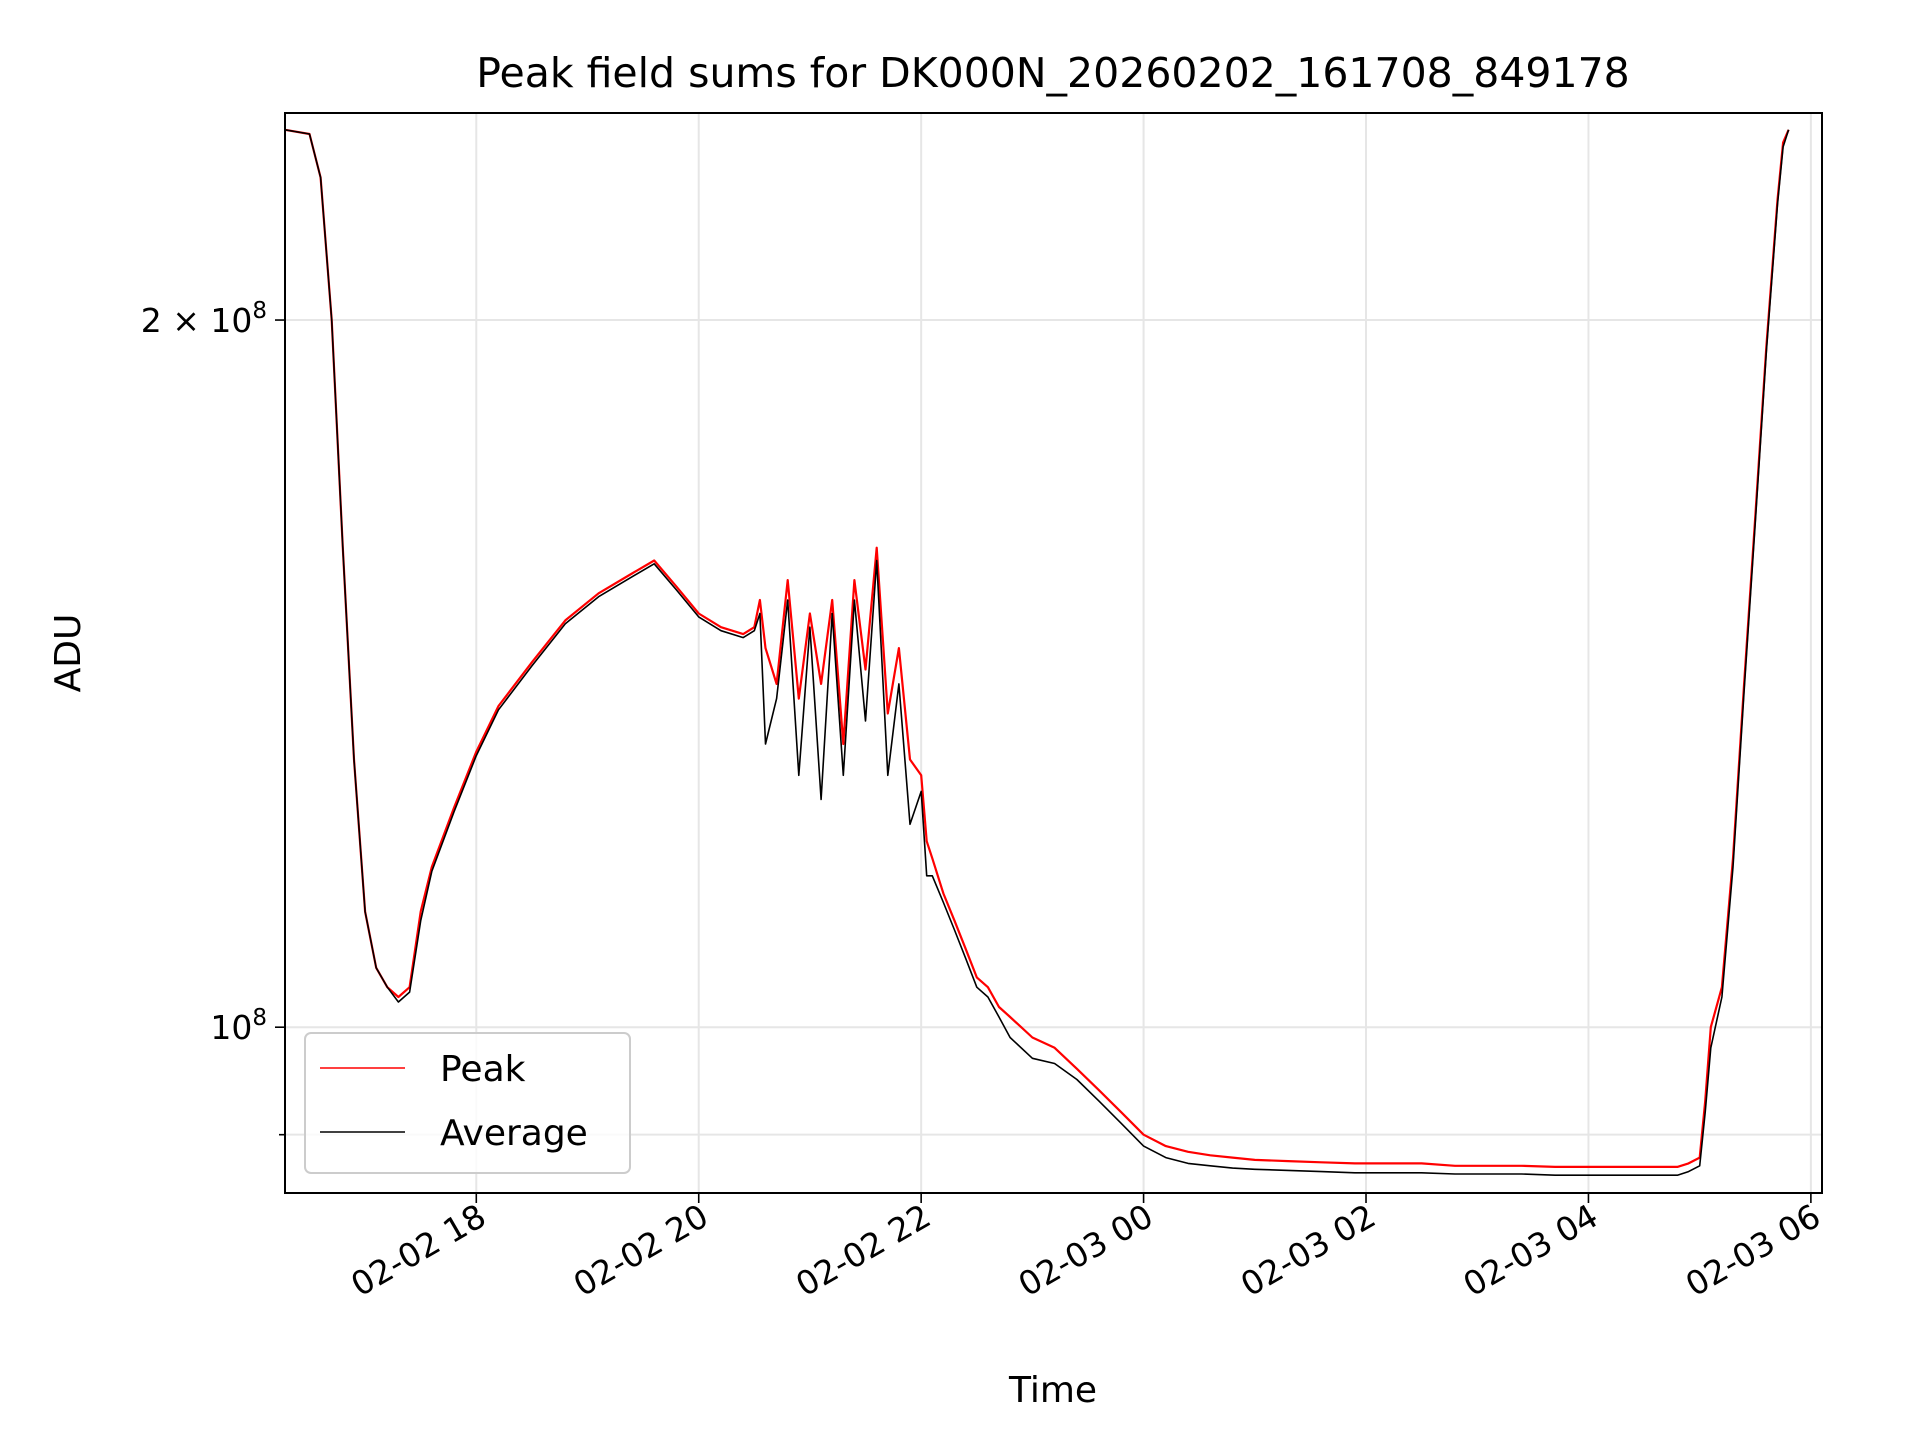 The height and width of the screenshot is (1440, 1920). What do you see at coordinates (467, 1103) in the screenshot?
I see `legend: Peak Average` at bounding box center [467, 1103].